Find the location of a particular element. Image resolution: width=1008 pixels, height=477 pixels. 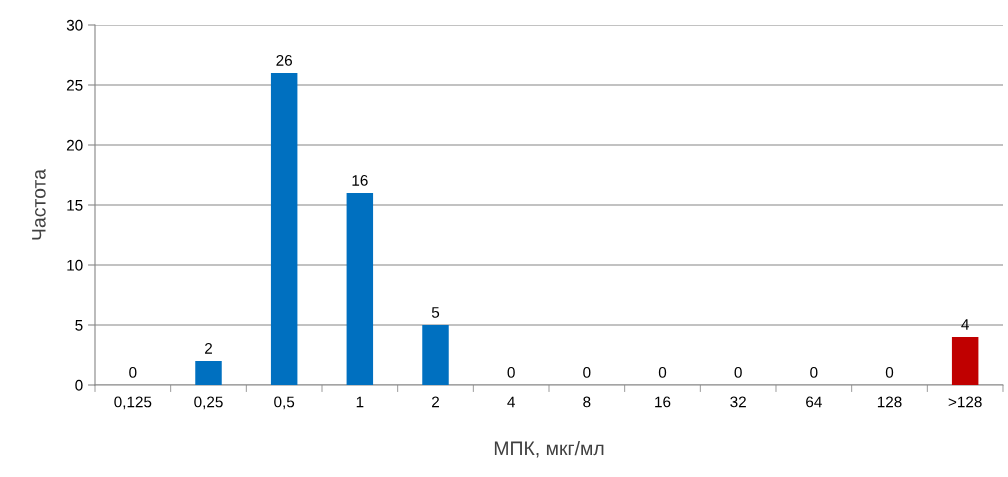

y-tick-label: 10 is located at coordinates (75, 265).